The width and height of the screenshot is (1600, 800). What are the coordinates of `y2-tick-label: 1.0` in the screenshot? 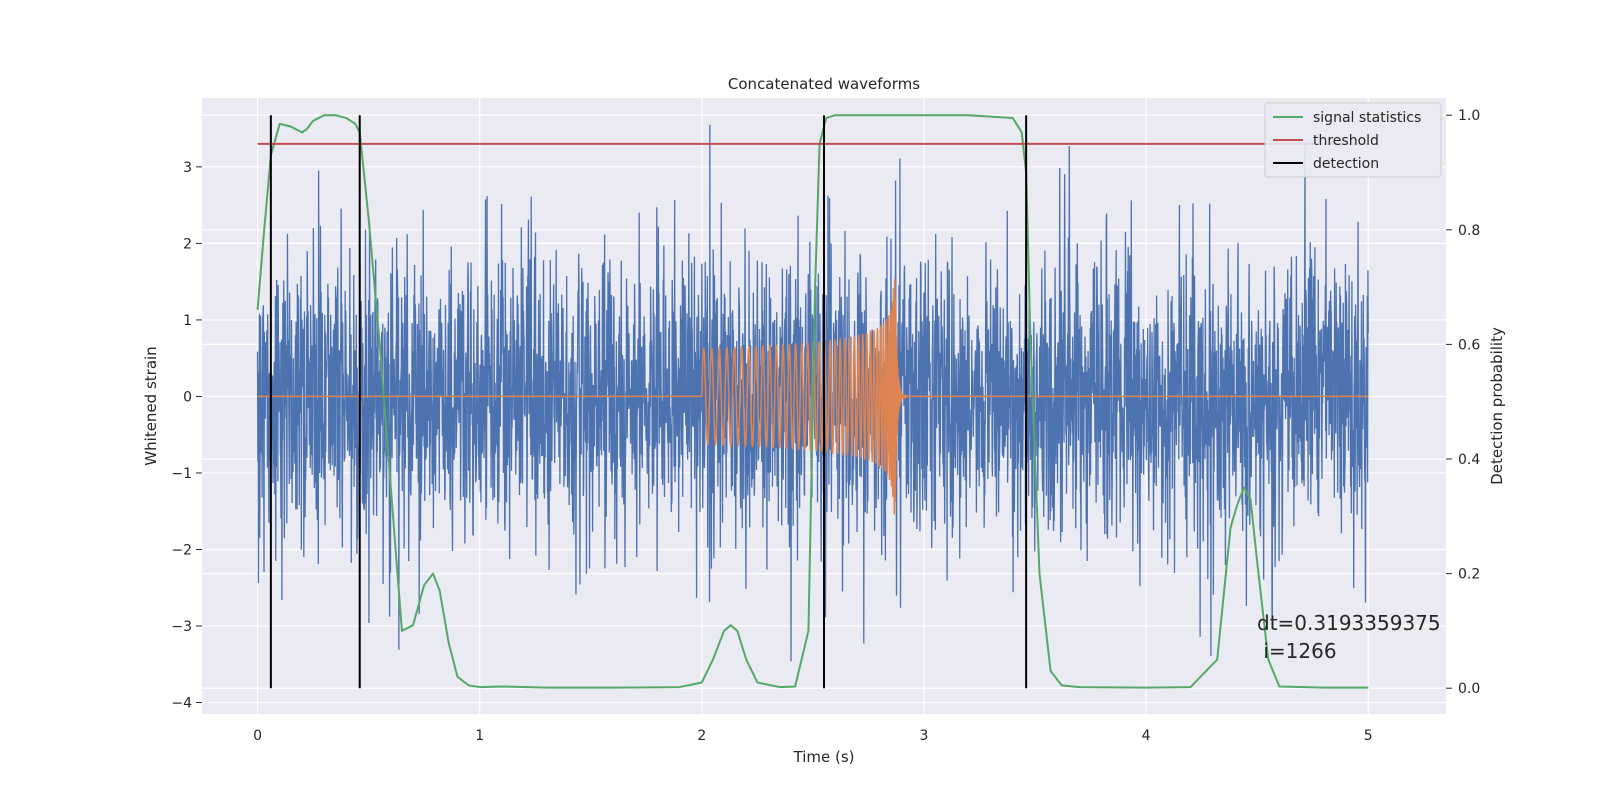 It's located at (1469, 116).